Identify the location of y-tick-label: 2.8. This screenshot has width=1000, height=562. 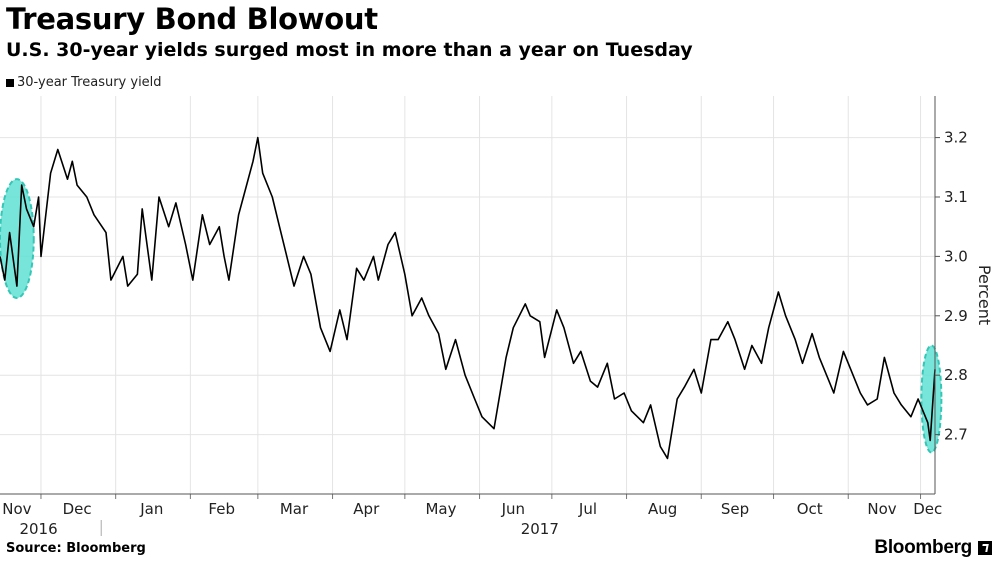
(956, 375).